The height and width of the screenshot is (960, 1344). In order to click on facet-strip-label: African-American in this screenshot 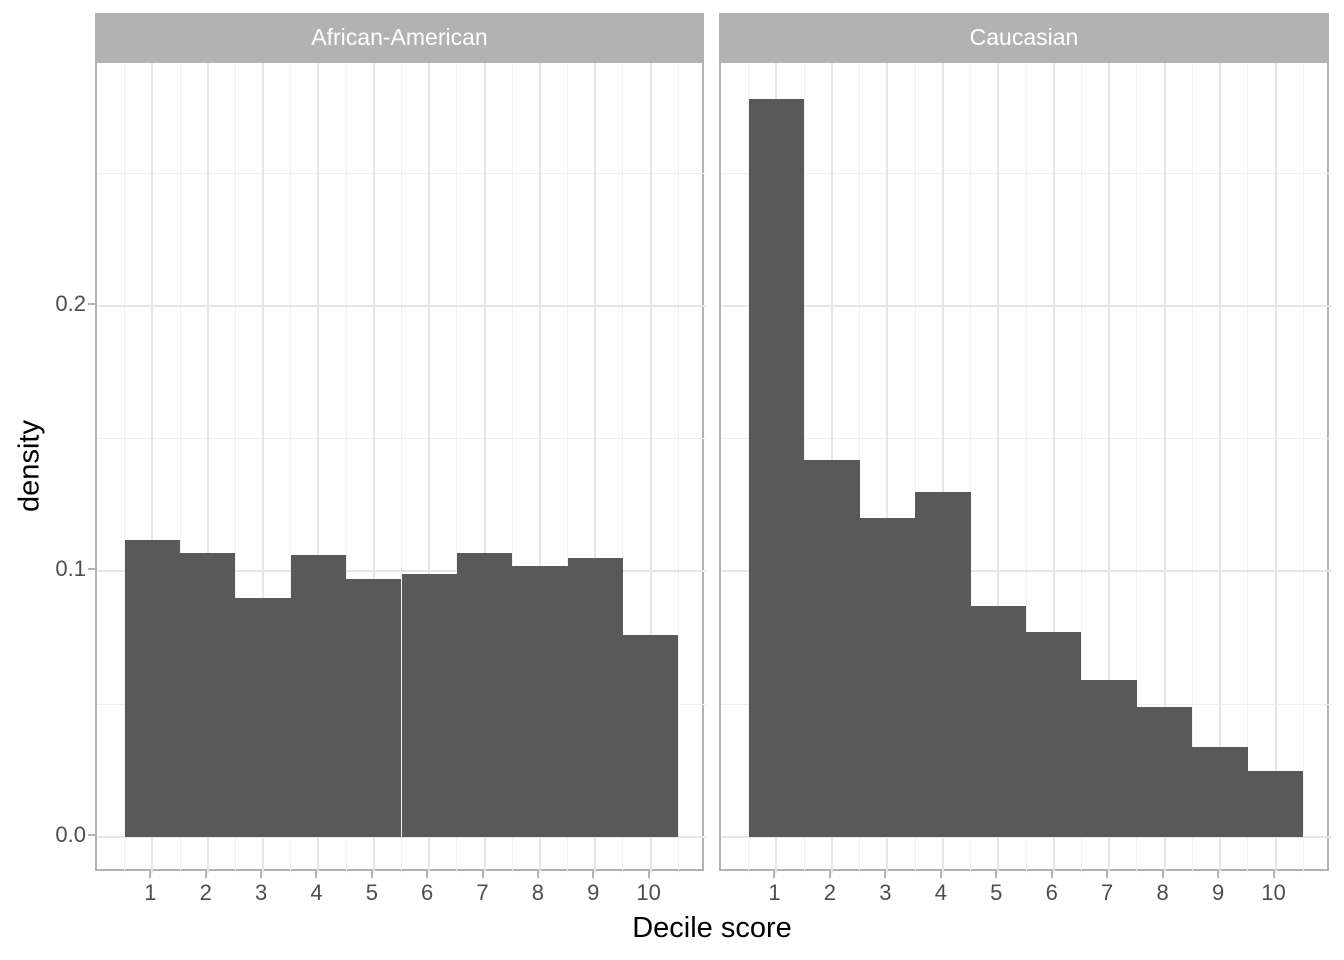, I will do `click(399, 37)`.